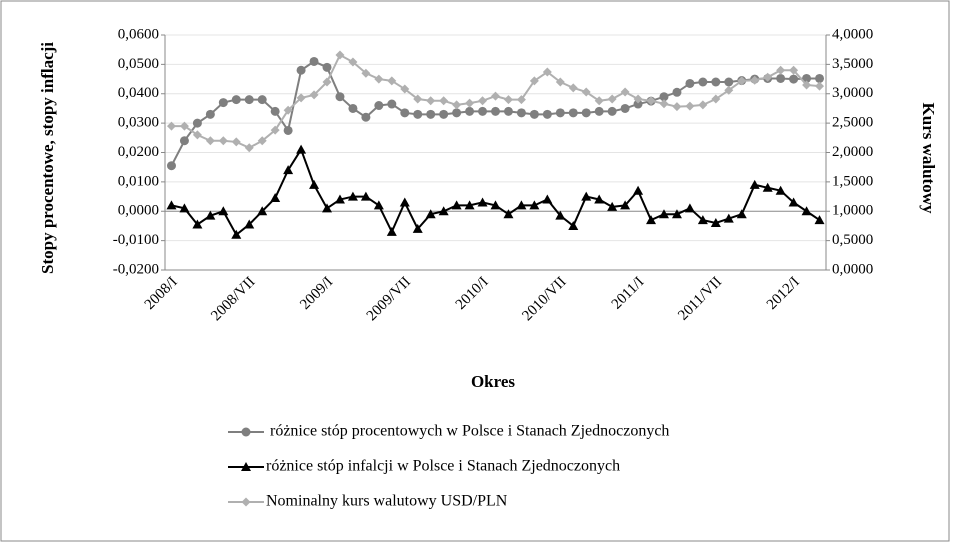 The image size is (954, 546). What do you see at coordinates (138, 93) in the screenshot?
I see `y-tick-label: 0,0400` at bounding box center [138, 93].